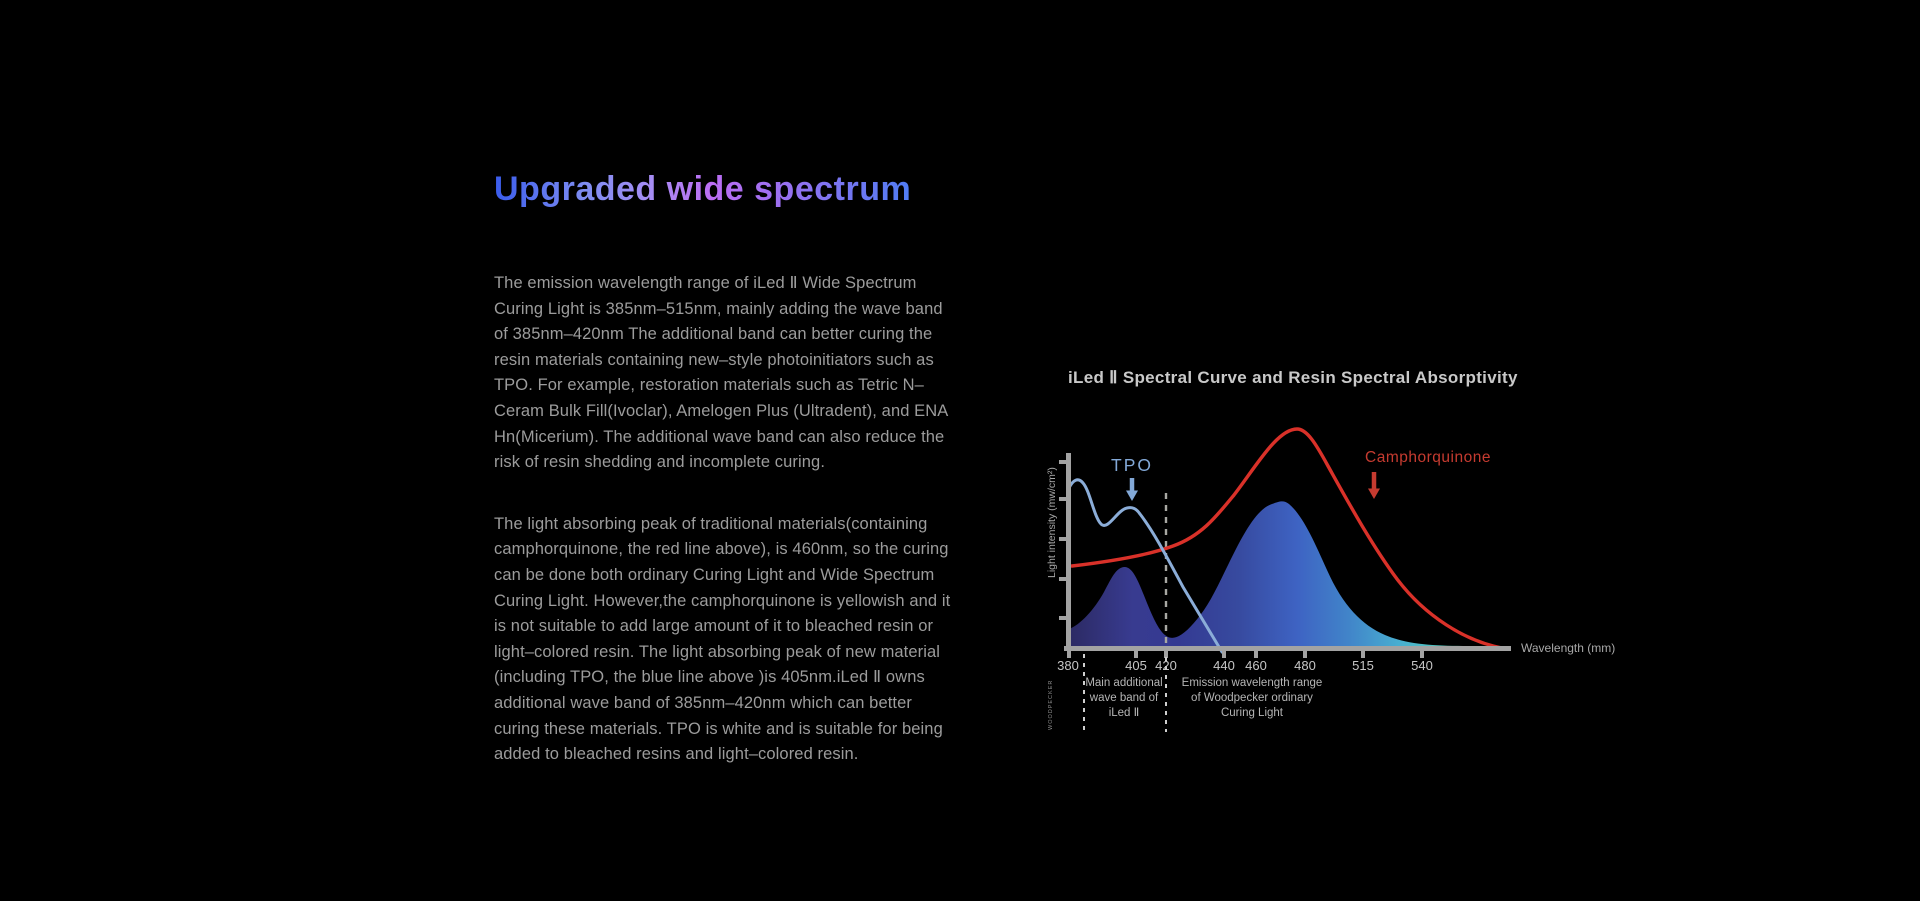  Describe the element at coordinates (1132, 489) in the screenshot. I see `tpo-arrow-icon` at that location.